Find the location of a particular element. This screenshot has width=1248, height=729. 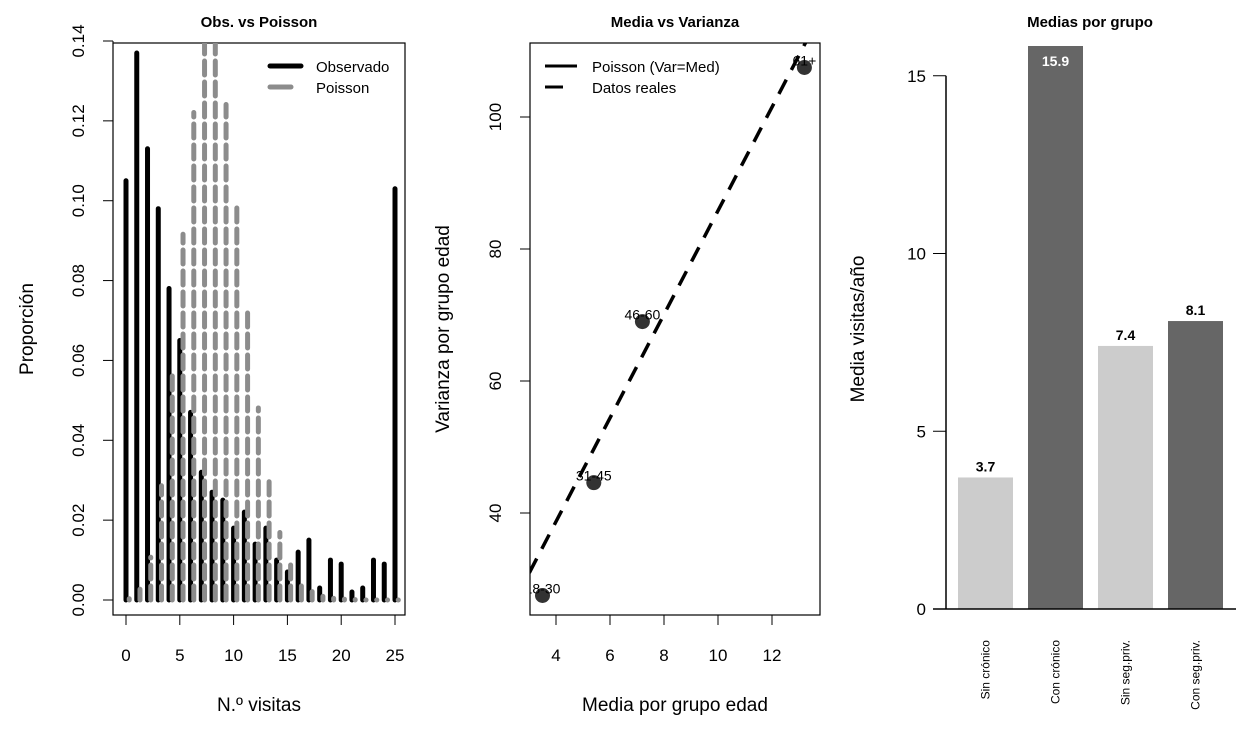

y-tick-label: 100 is located at coordinates (495, 117).